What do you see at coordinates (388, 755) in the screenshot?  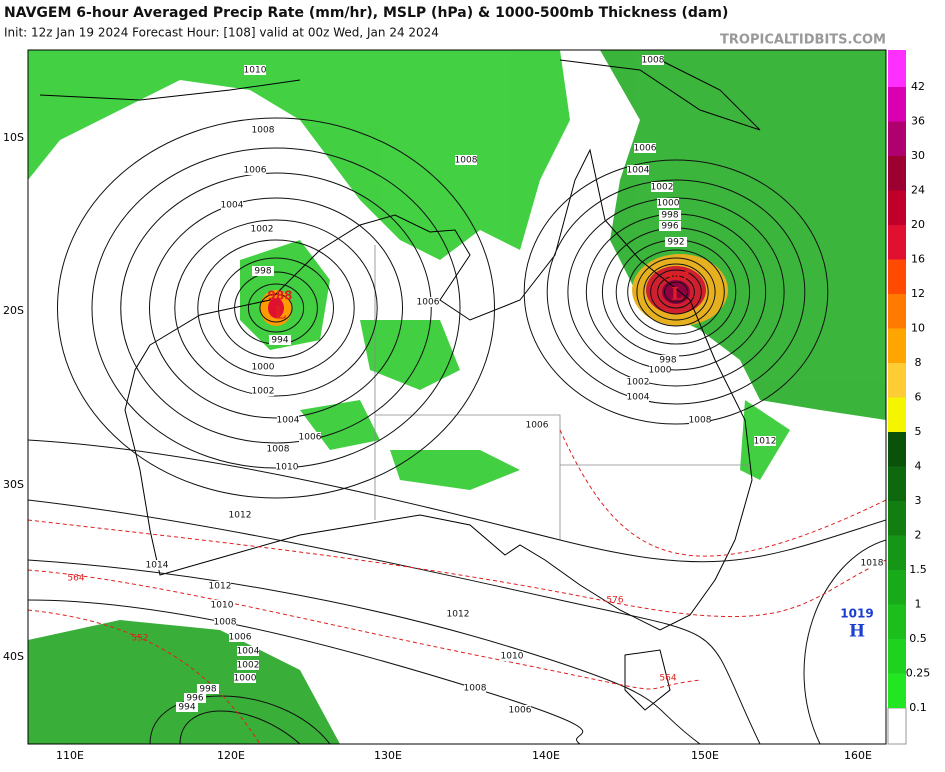 I see `lon-label: 130E` at bounding box center [388, 755].